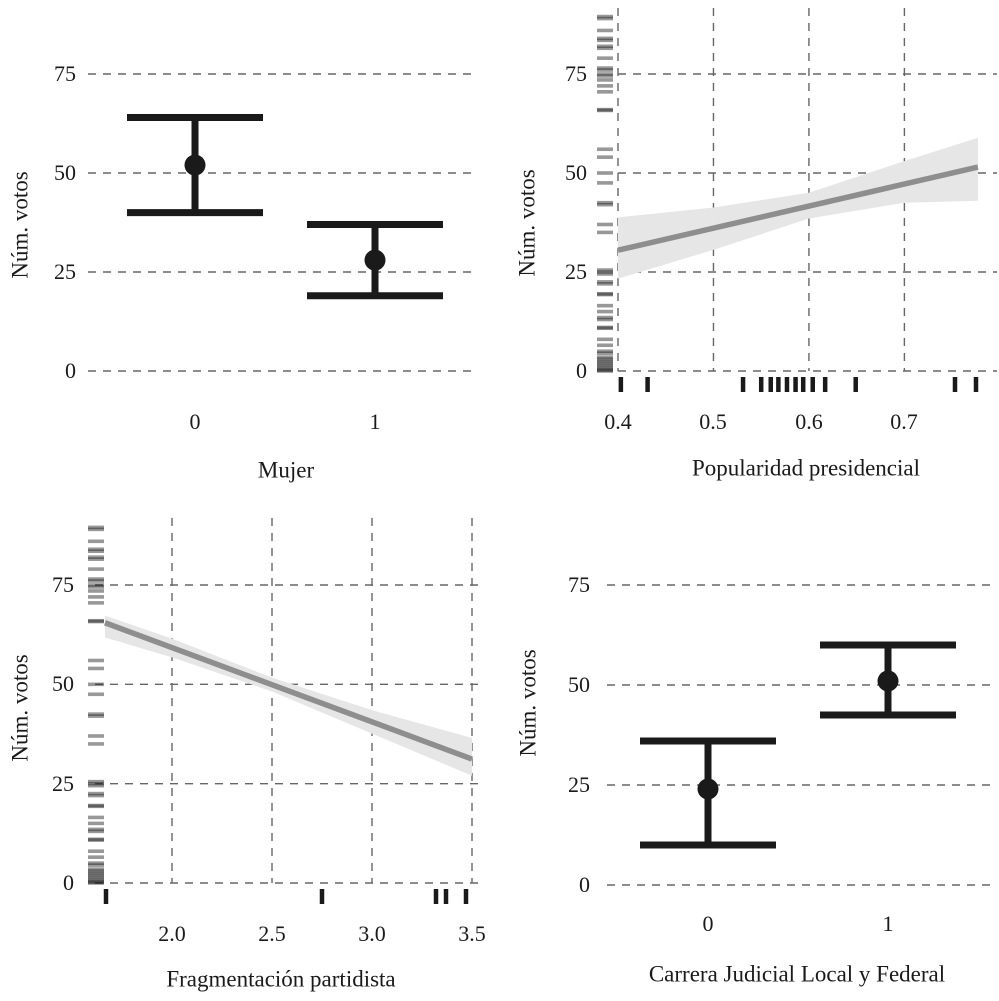 The height and width of the screenshot is (1001, 999). Describe the element at coordinates (576, 271) in the screenshot. I see `y-tick-label: 25` at that location.